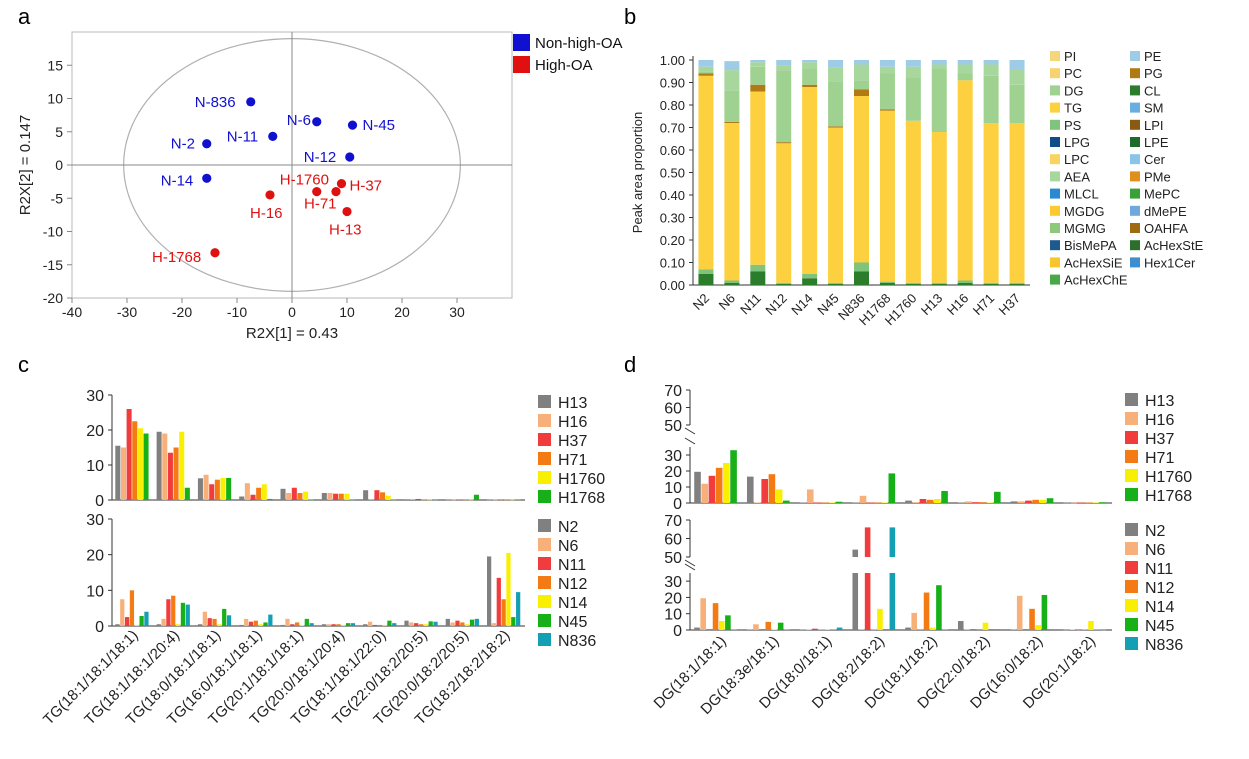 The height and width of the screenshot is (759, 1249). Describe the element at coordinates (242, 136) in the screenshot. I see `score-point-label: N-11` at that location.